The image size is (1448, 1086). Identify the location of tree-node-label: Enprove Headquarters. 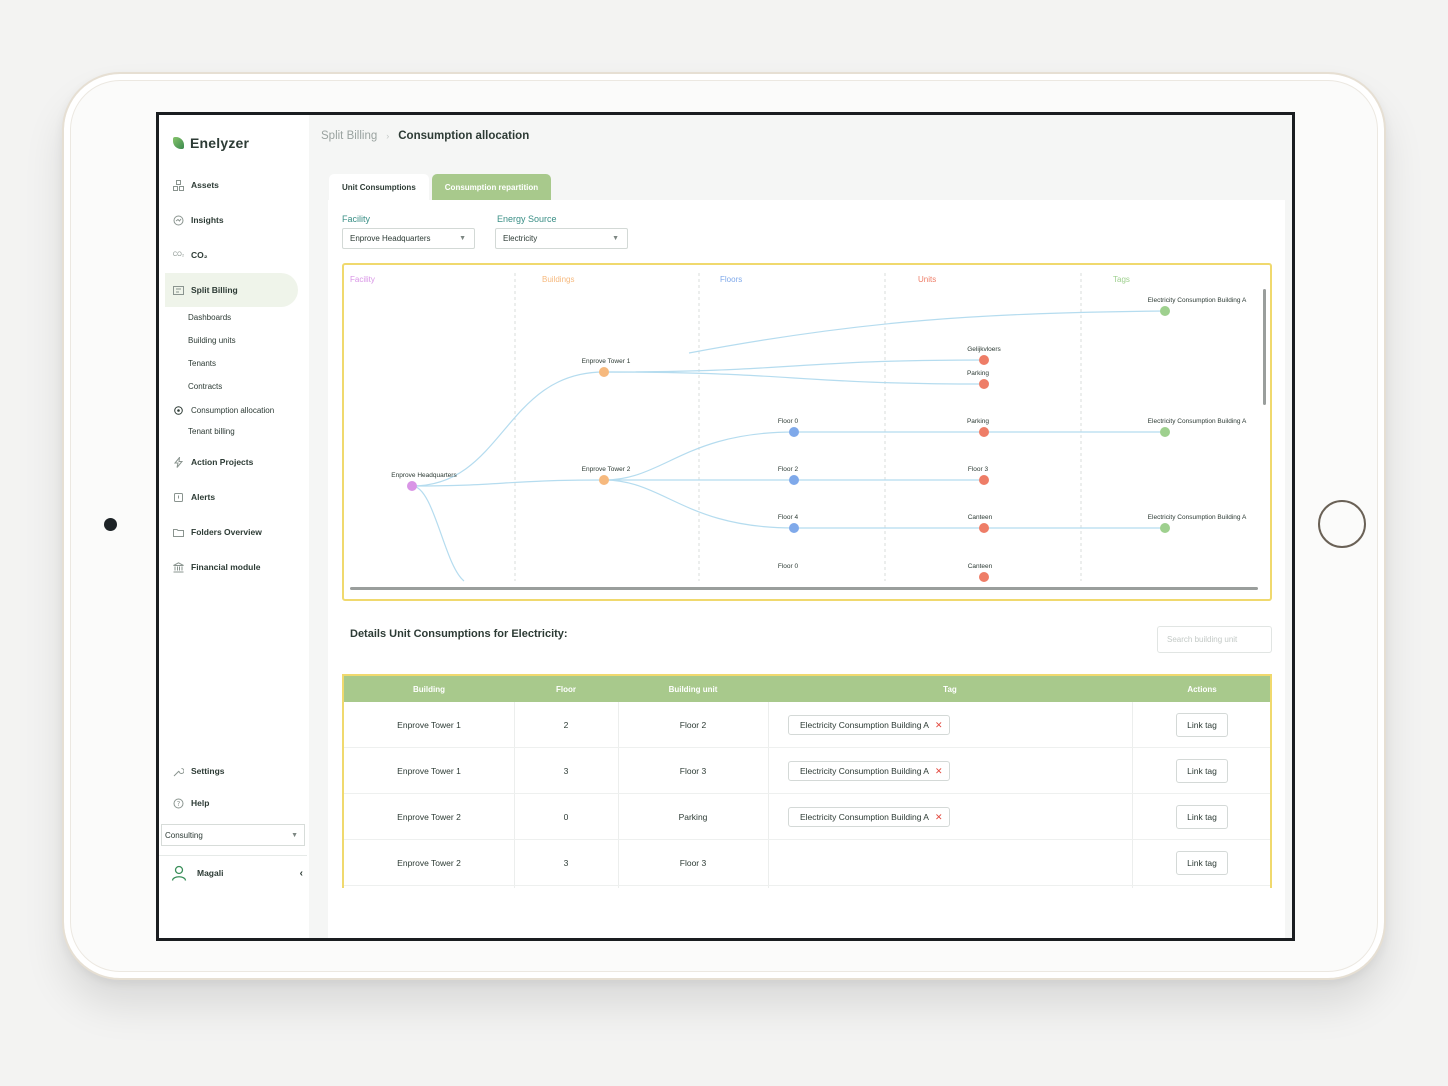
(424, 475).